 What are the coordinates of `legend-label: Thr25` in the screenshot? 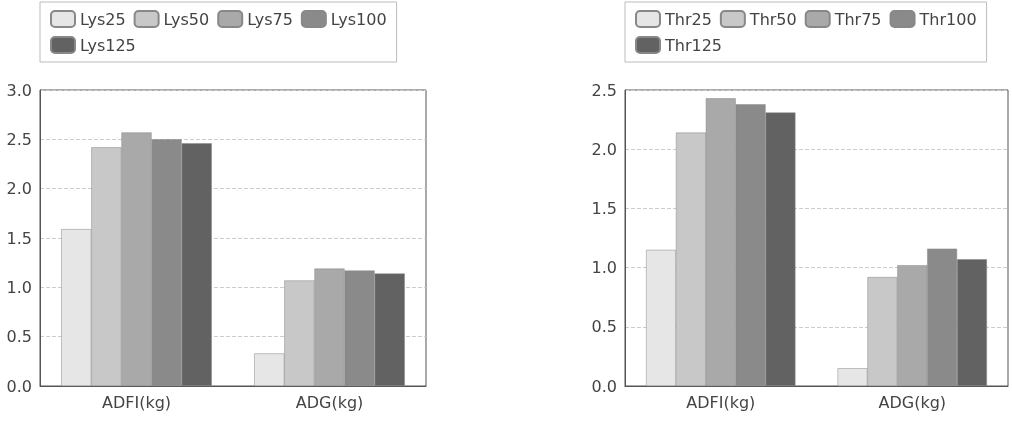 It's located at (688, 19).